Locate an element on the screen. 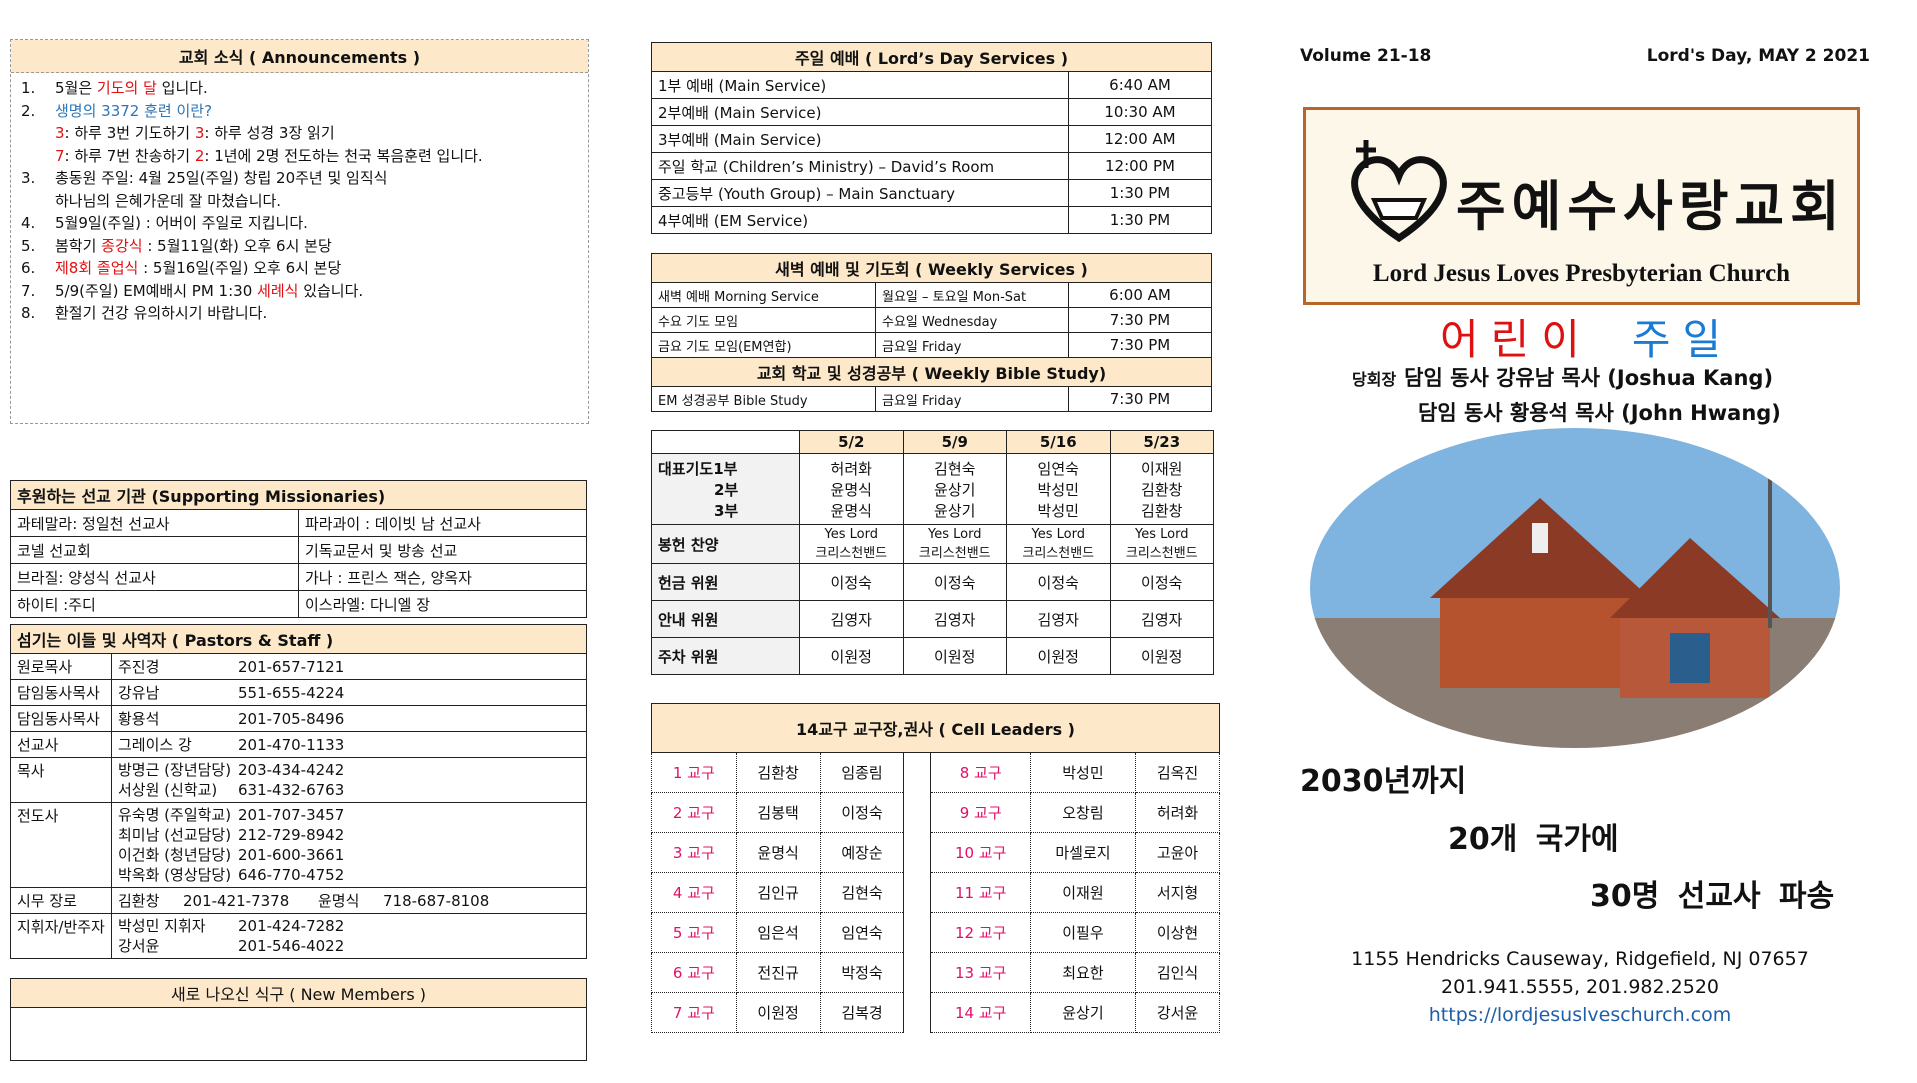  duty-name: 이원정 is located at coordinates (955, 656).